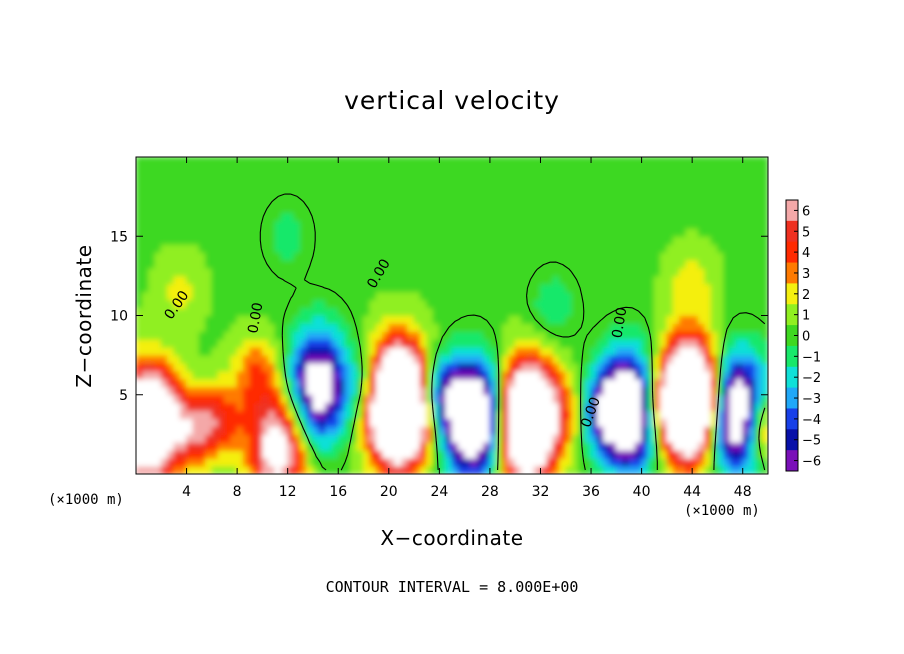 This screenshot has width=904, height=654. Describe the element at coordinates (811, 462) in the screenshot. I see `colorbar-label: −6` at that location.